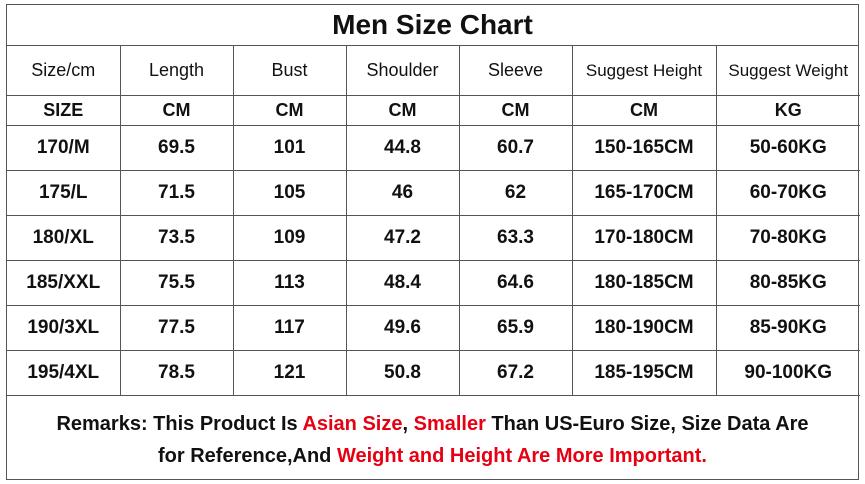 The width and height of the screenshot is (865, 484). Describe the element at coordinates (290, 283) in the screenshot. I see `table-cell: 113` at that location.